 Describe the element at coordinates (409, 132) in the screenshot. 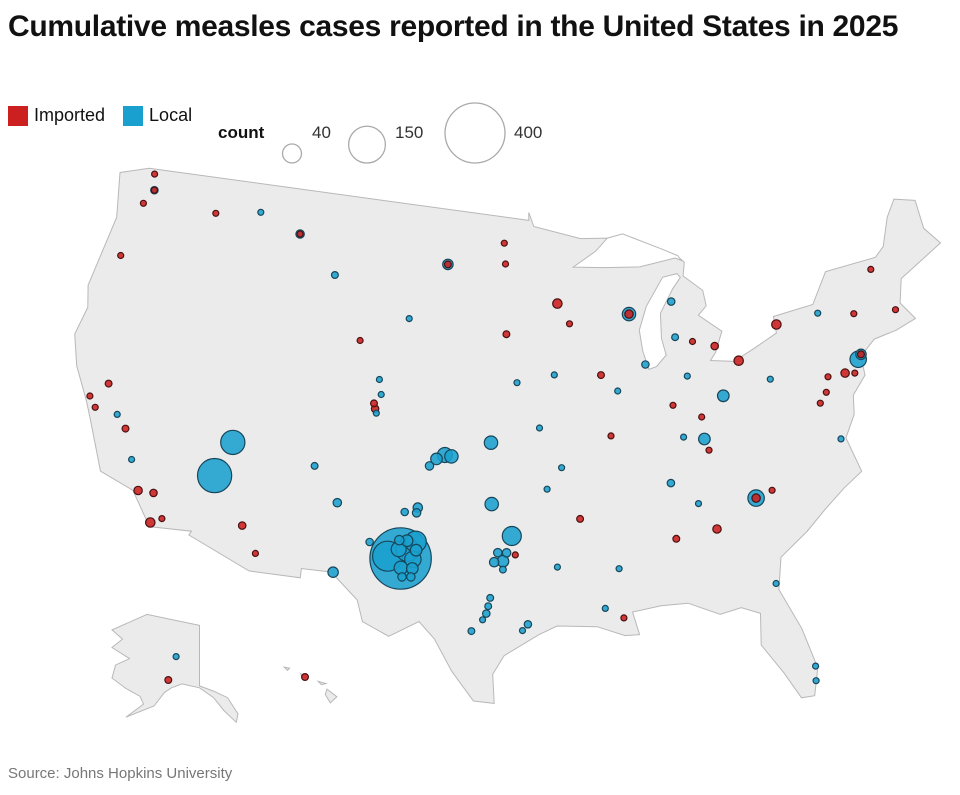

I see `size-label-150: 150` at that location.